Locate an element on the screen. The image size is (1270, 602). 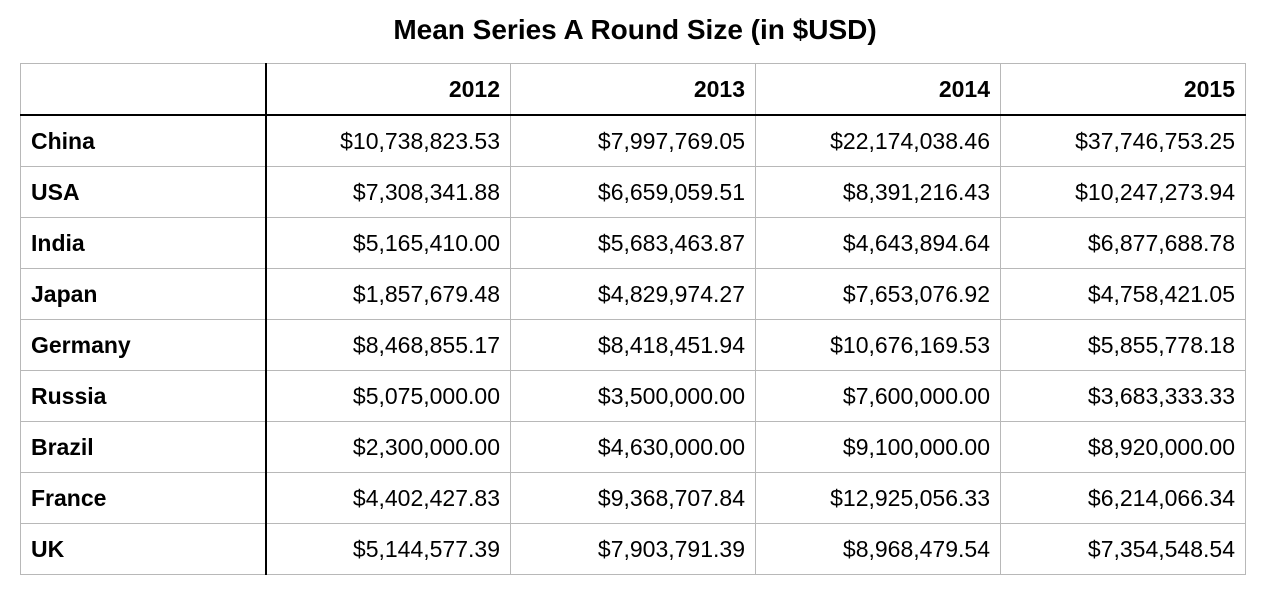
cell-uk-2013: $7,903,791.39 is located at coordinates (633, 549).